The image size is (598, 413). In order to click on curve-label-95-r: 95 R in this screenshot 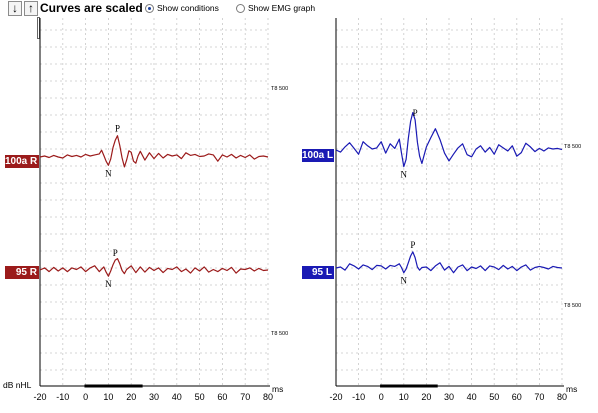, I will do `click(22, 272)`.